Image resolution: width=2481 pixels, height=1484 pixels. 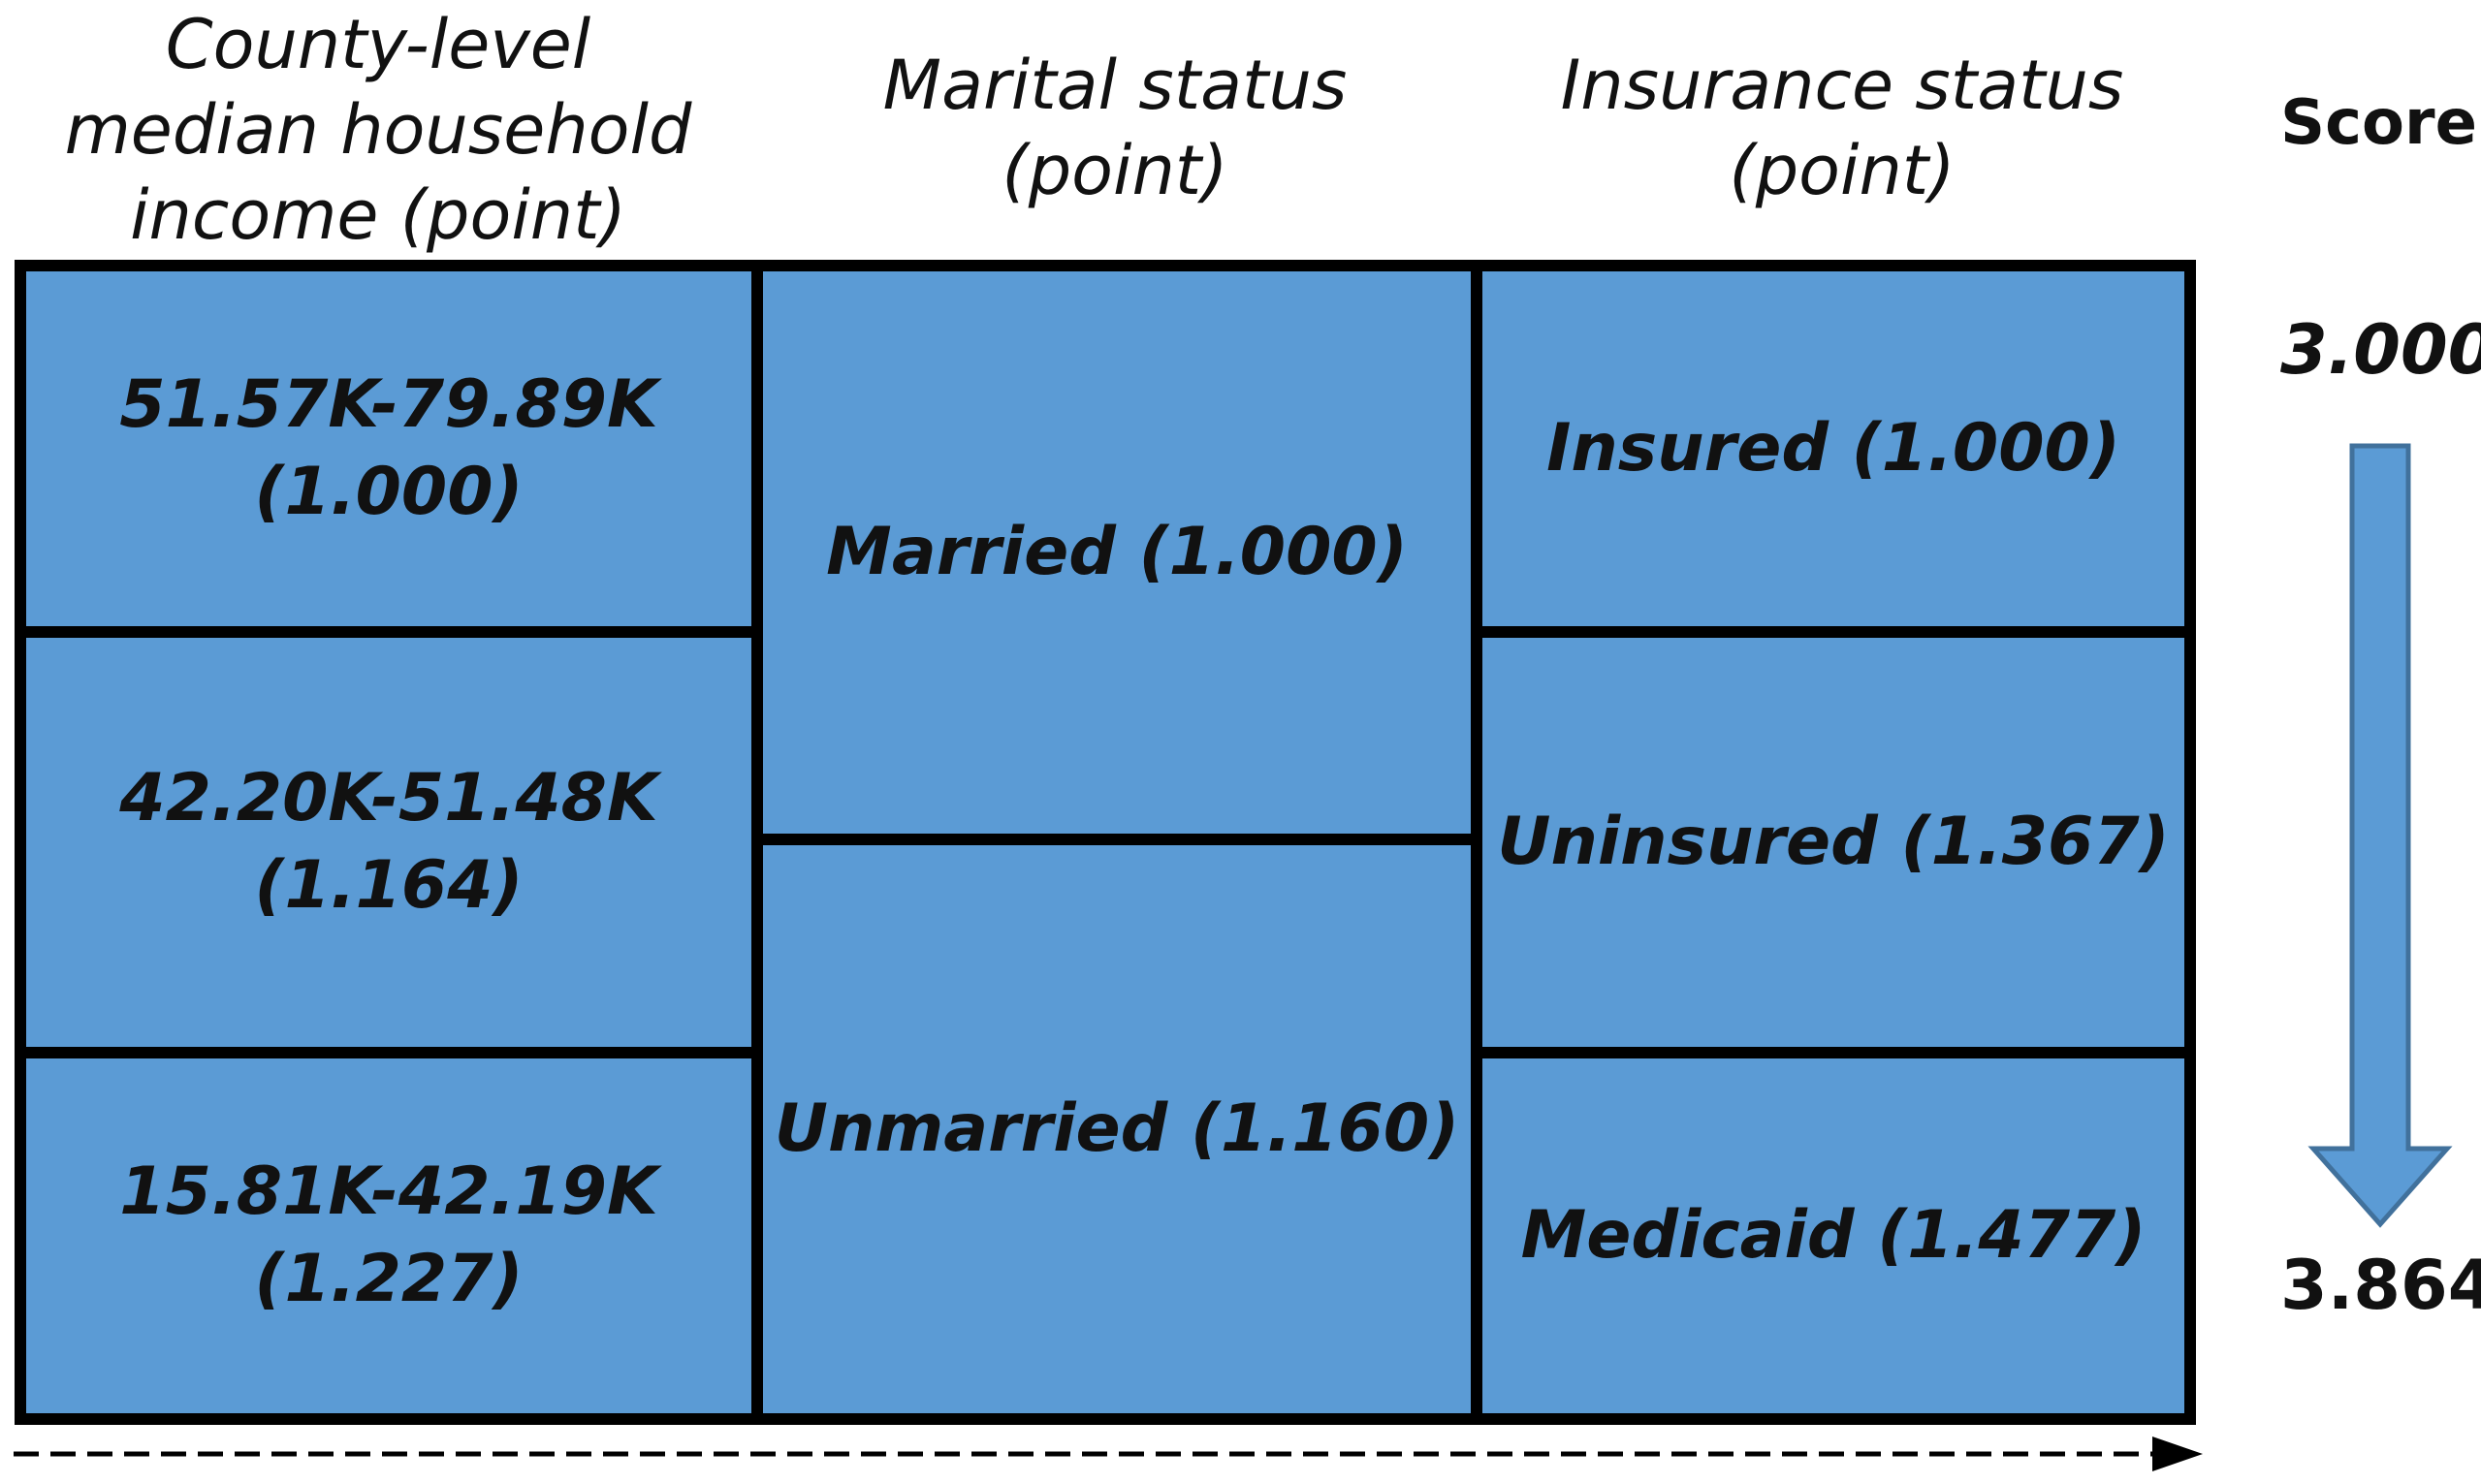 What do you see at coordinates (388, 843) in the screenshot?
I see `income-cell-middle: 42.20K-51.48K (1.164)` at bounding box center [388, 843].